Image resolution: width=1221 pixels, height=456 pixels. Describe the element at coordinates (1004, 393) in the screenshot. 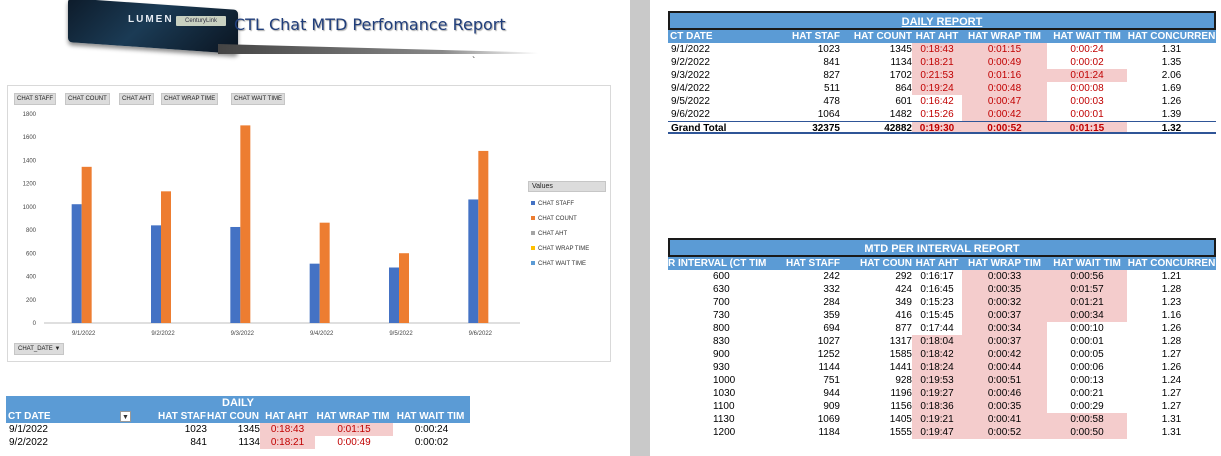

I see `table-cell: 0:00:46` at that location.